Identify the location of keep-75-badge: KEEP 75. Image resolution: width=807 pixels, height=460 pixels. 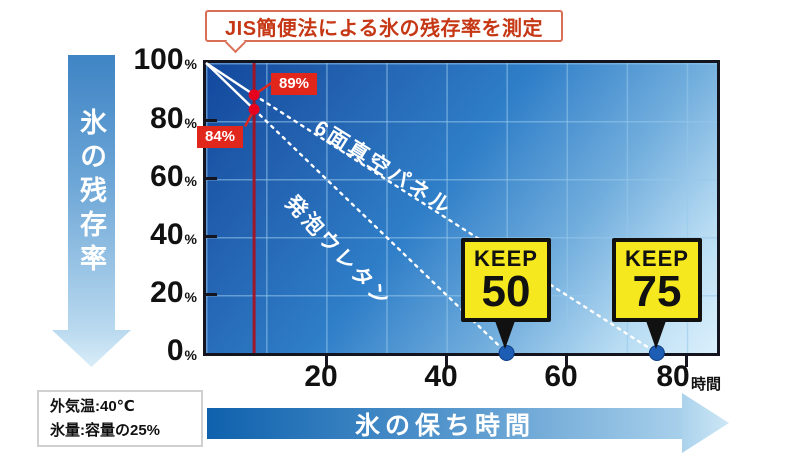
(657, 280).